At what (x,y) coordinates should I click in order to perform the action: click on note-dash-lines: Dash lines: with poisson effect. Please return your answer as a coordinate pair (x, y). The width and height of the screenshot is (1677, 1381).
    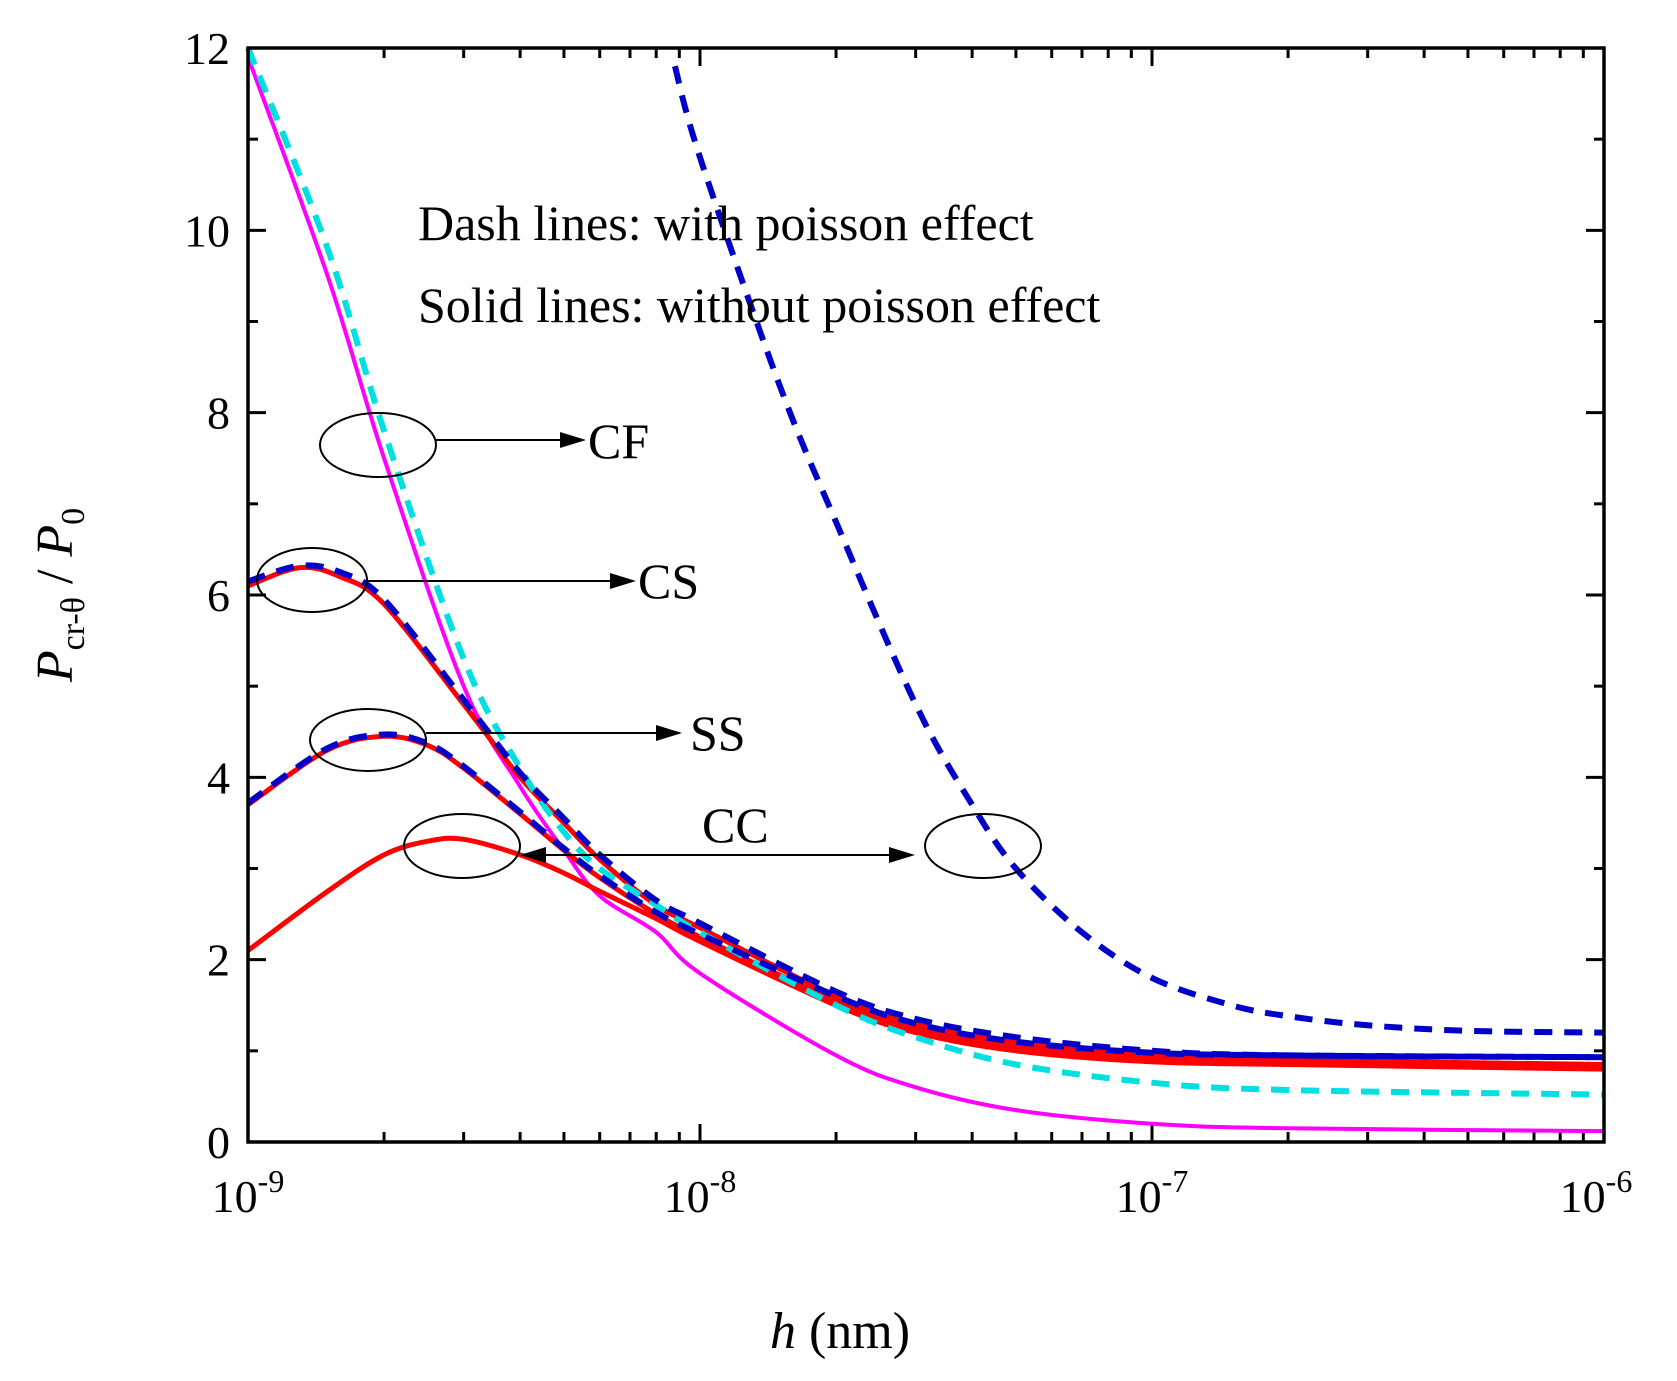
    Looking at the image, I should click on (726, 223).